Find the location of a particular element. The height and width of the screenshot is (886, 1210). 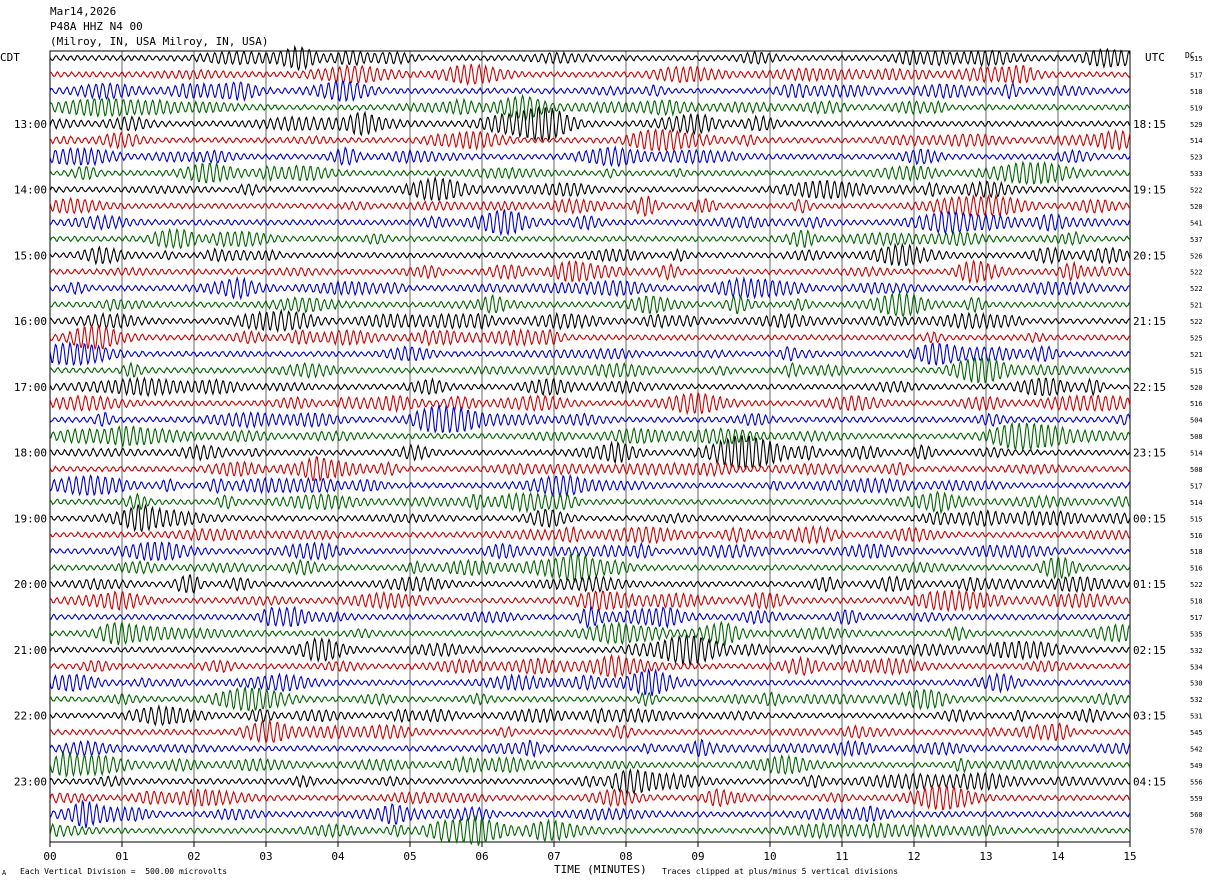

dc-offset-row-40: 532 is located at coordinates (1196, 700).